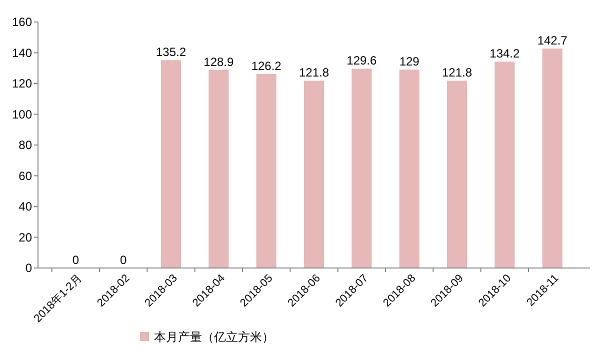 This screenshot has width=604, height=363. I want to click on data-label: 126.2, so click(266, 65).